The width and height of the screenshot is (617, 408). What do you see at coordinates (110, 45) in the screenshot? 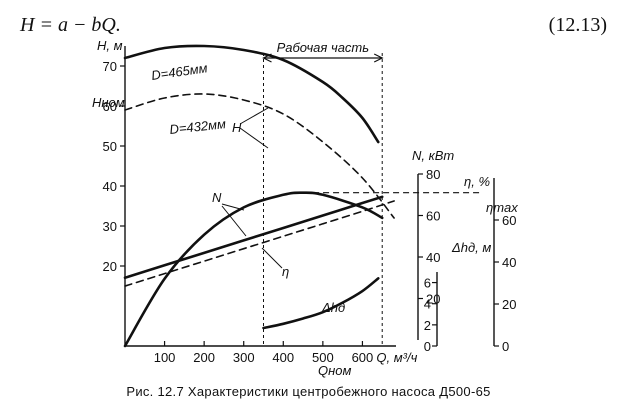
I see `axis-title-H: H, м` at bounding box center [110, 45].